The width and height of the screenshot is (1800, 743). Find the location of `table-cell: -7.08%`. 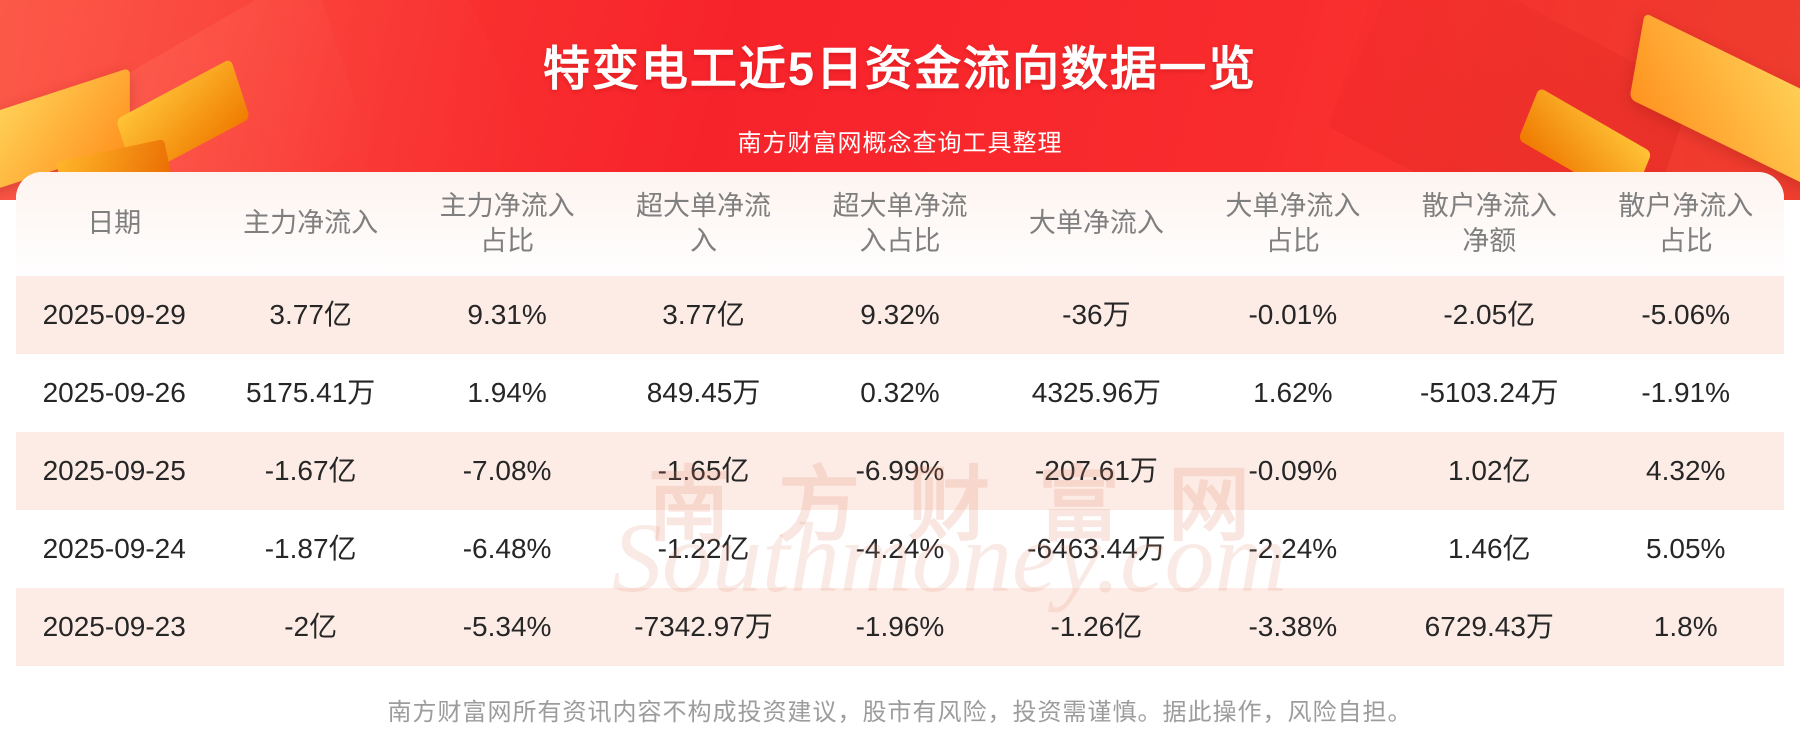

table-cell: -7.08% is located at coordinates (507, 470).